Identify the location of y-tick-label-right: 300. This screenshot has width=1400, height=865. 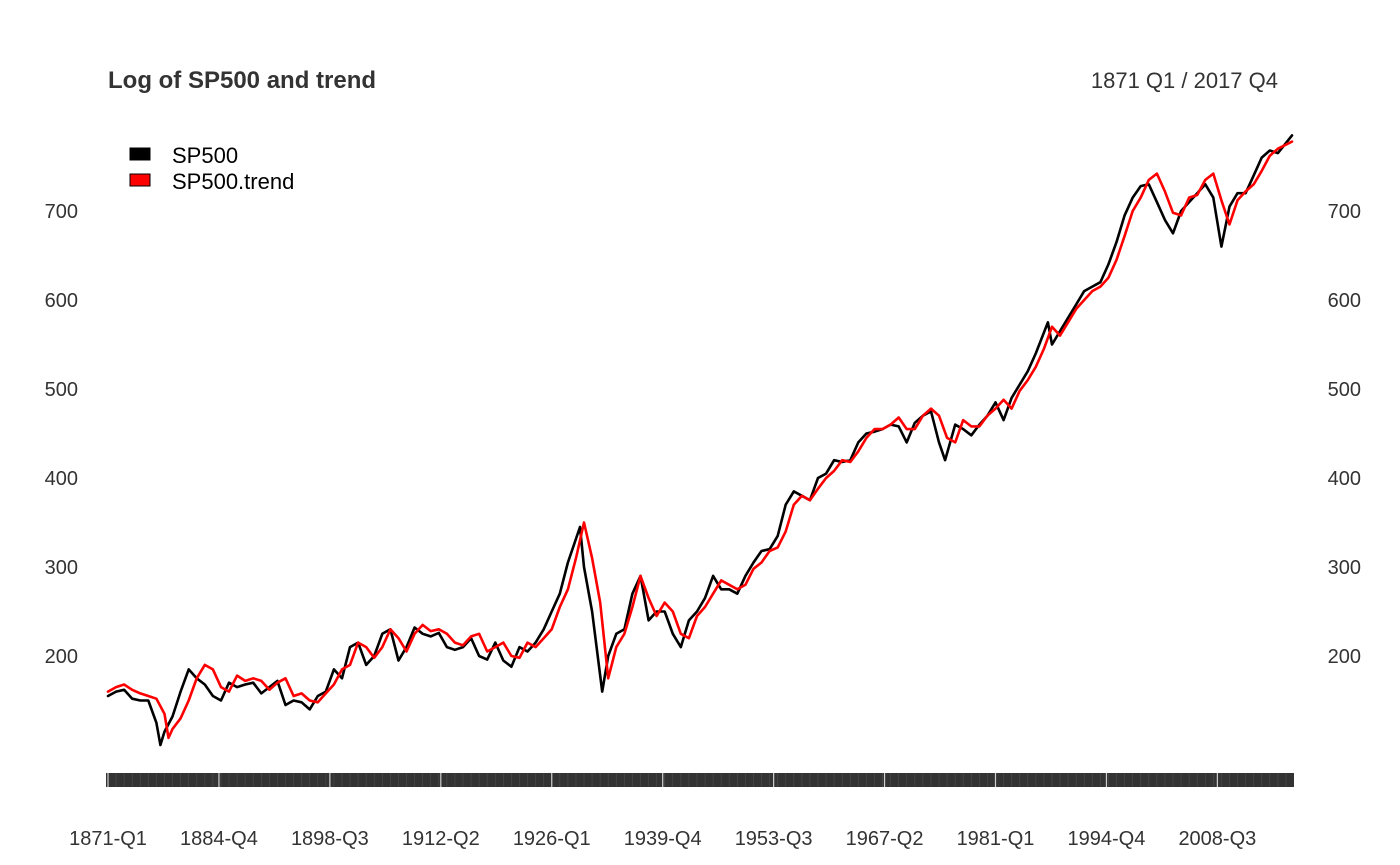
(1344, 568).